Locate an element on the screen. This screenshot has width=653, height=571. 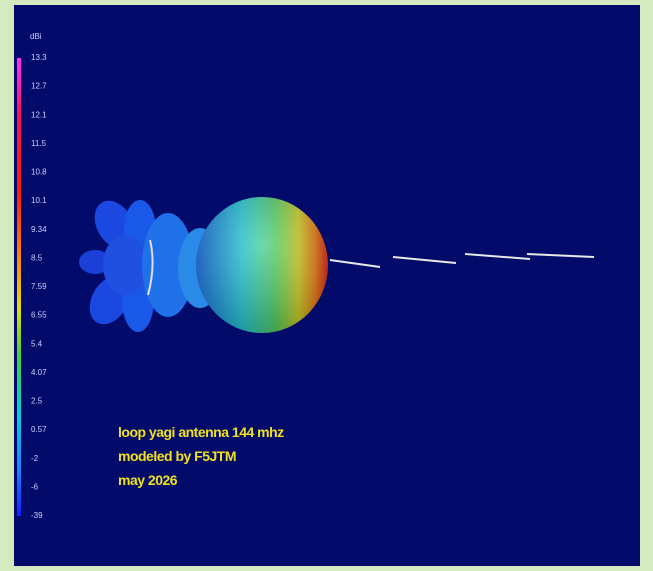
caption-line: may 2026 is located at coordinates (148, 480).